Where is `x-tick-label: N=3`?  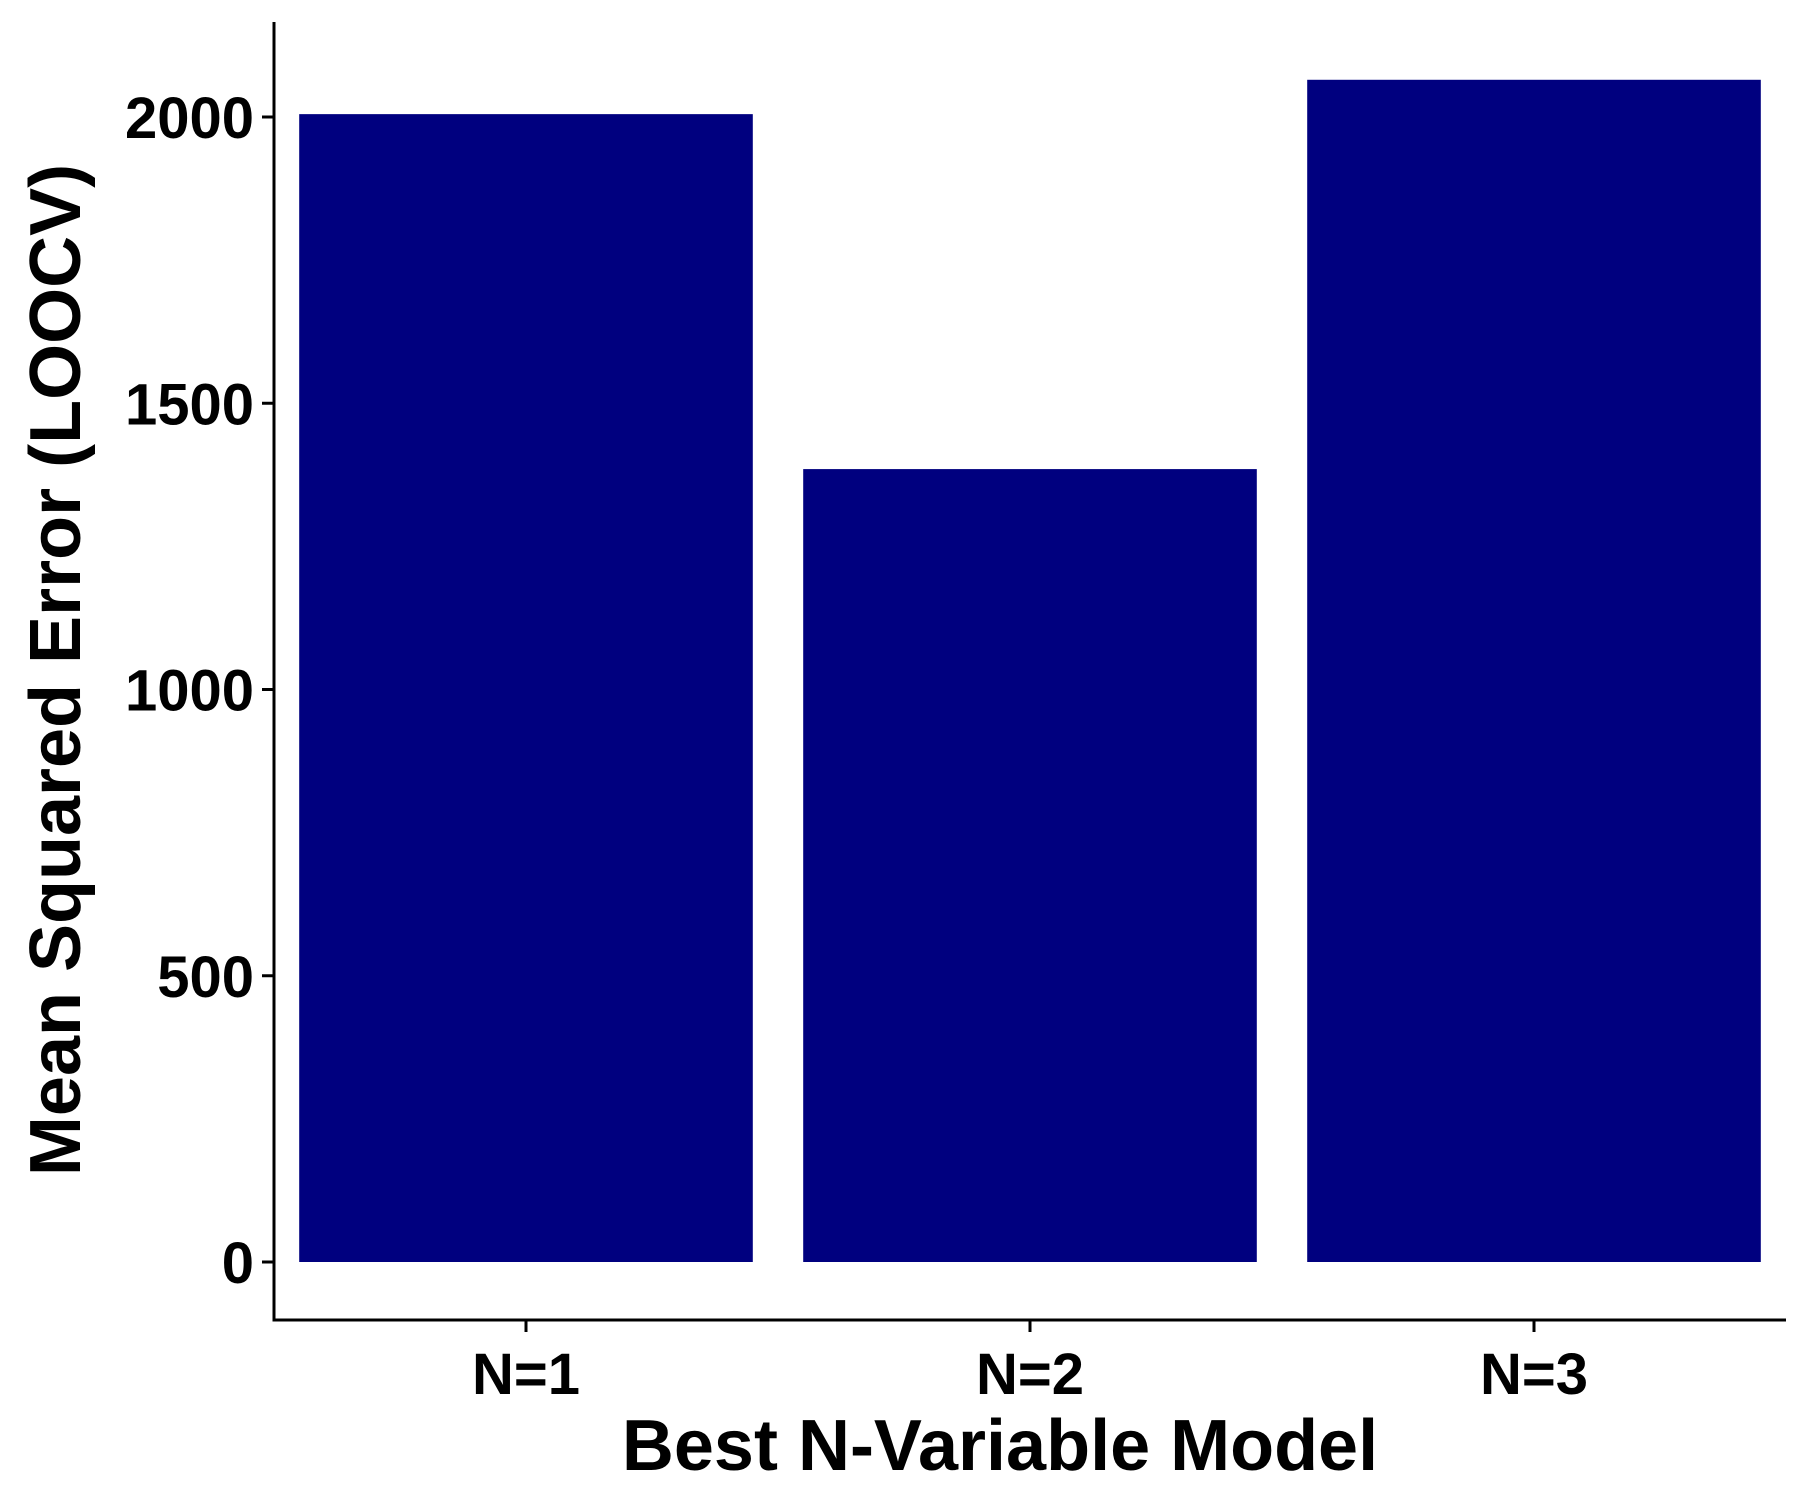 x-tick-label: N=3 is located at coordinates (1534, 1374).